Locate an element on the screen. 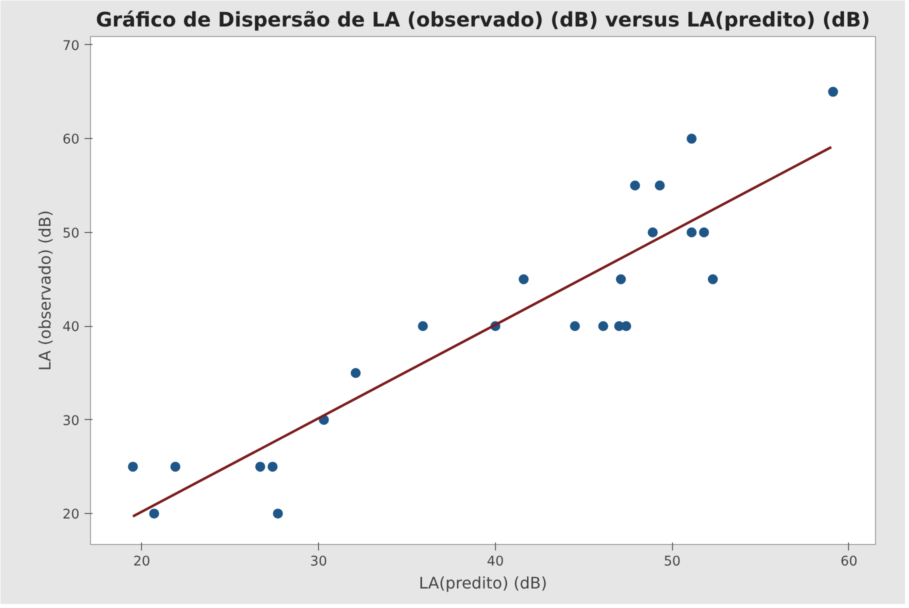  x-tick-label: 40 is located at coordinates (495, 562).